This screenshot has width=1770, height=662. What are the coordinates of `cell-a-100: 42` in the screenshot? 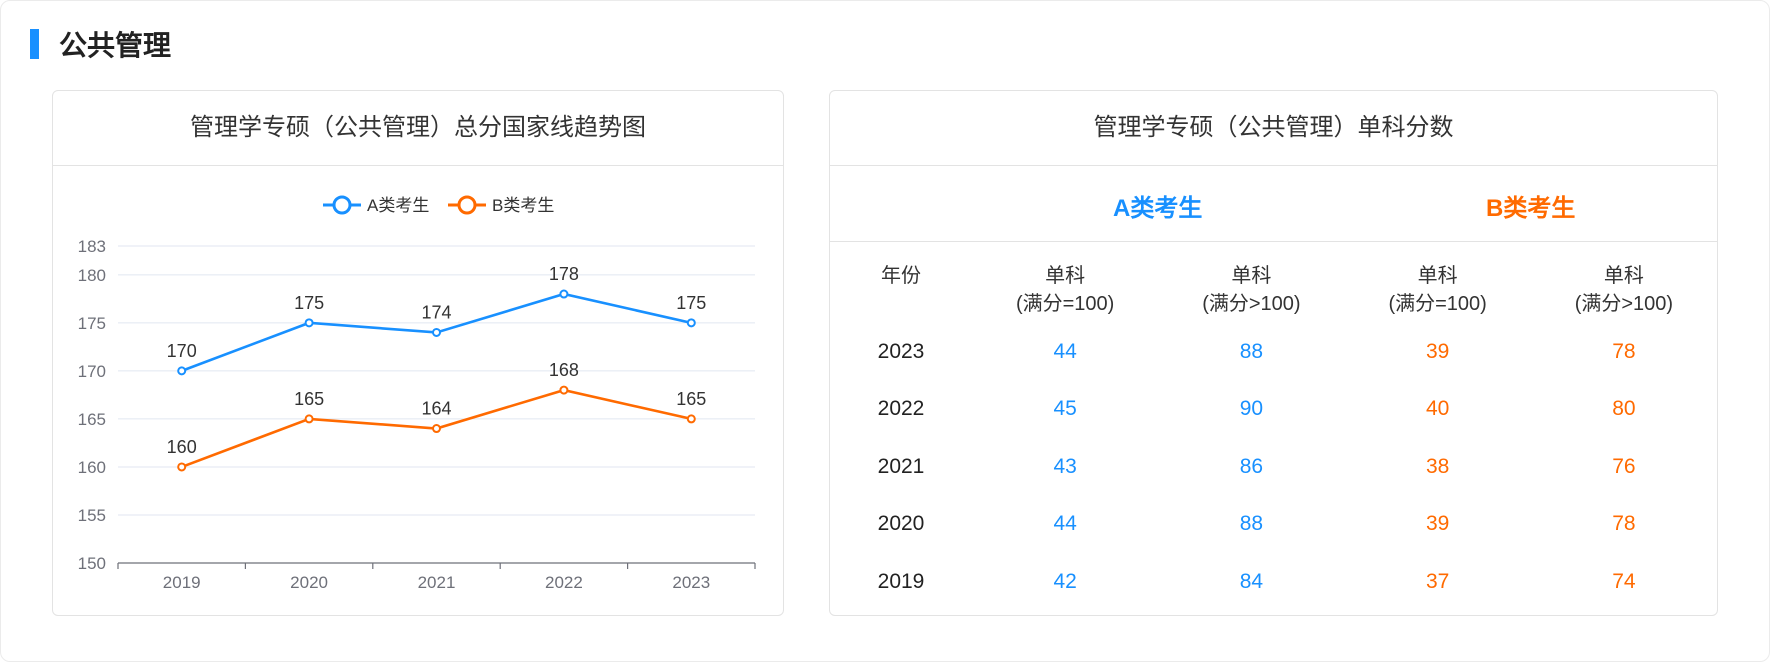 It's located at (1065, 581).